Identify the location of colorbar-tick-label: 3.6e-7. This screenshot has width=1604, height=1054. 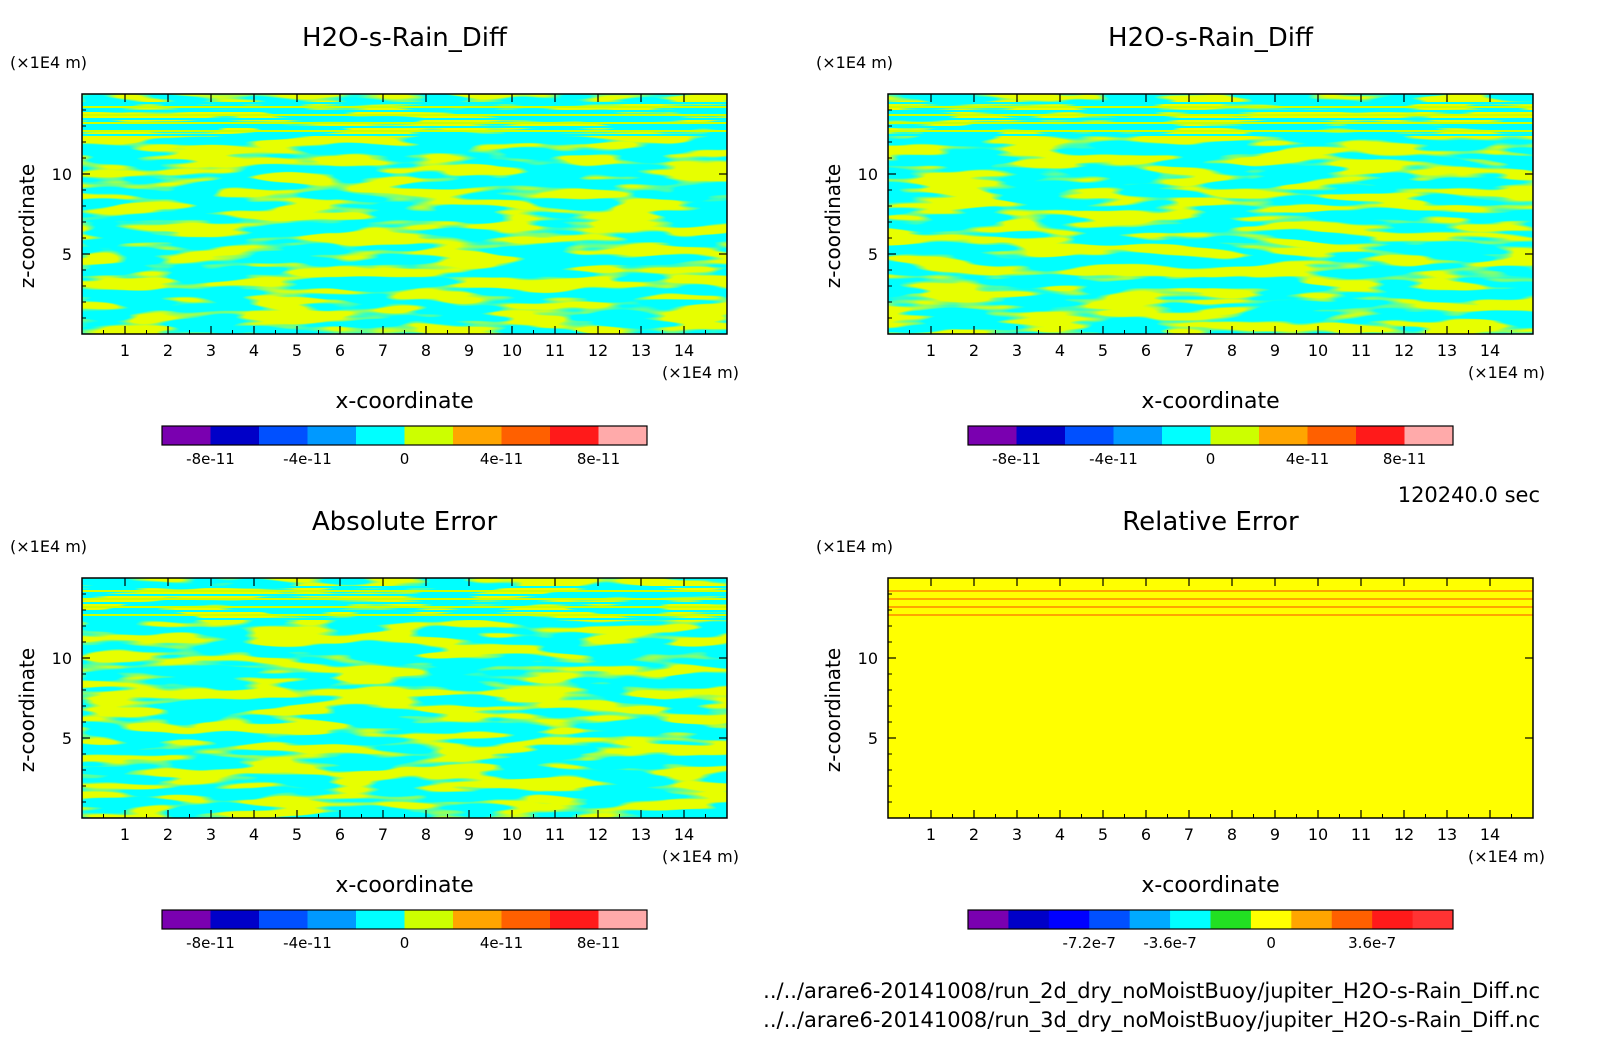
(1372, 943).